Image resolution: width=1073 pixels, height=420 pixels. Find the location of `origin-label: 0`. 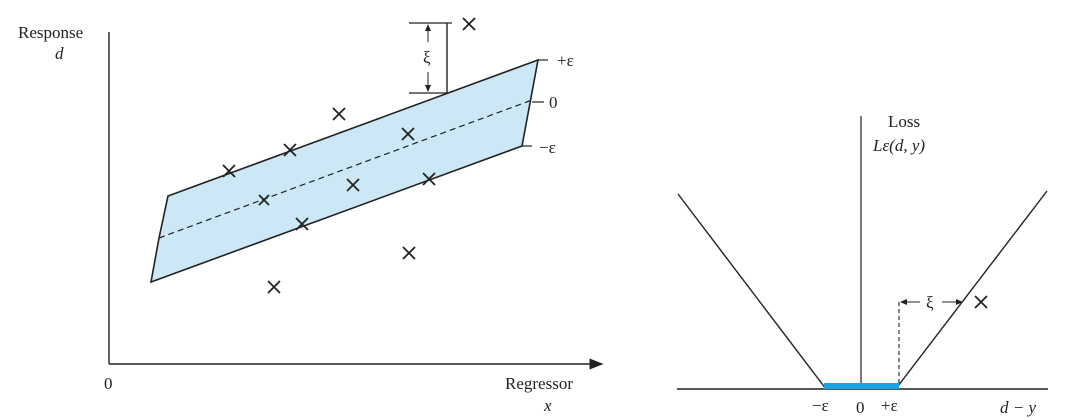

origin-label: 0 is located at coordinates (108, 383).